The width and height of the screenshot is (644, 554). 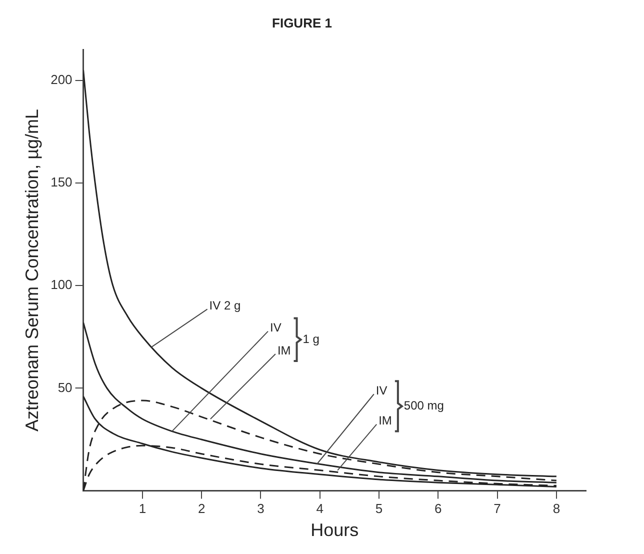 I want to click on chart-title: FIGURE 1, so click(x=302, y=22).